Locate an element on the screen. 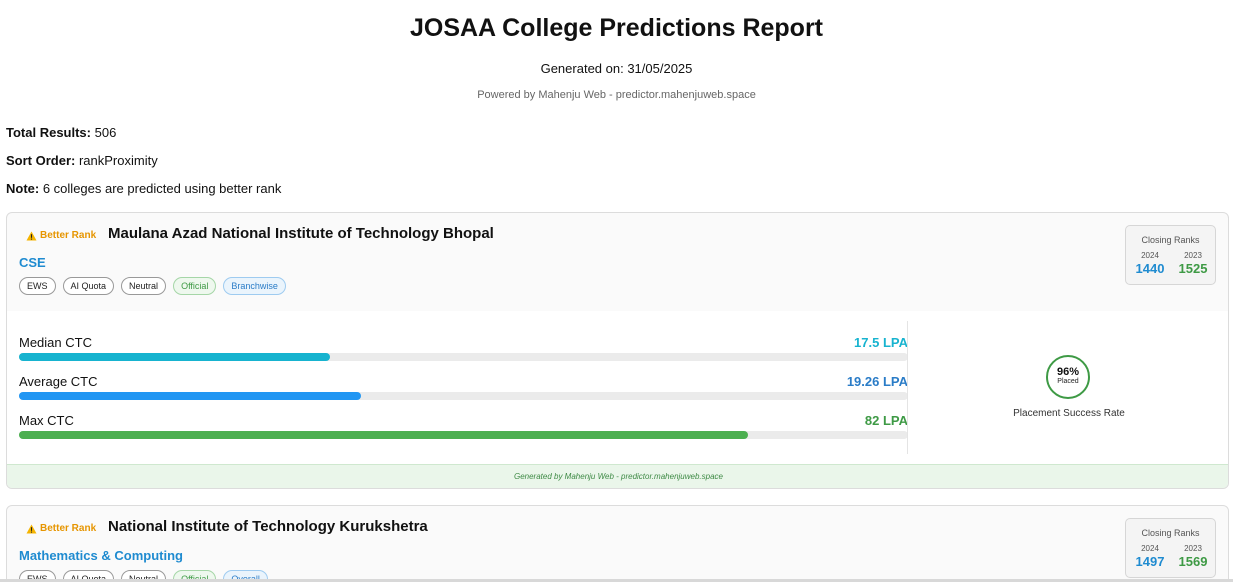 The height and width of the screenshot is (582, 1233). tag-gender: Neutral is located at coordinates (144, 286).